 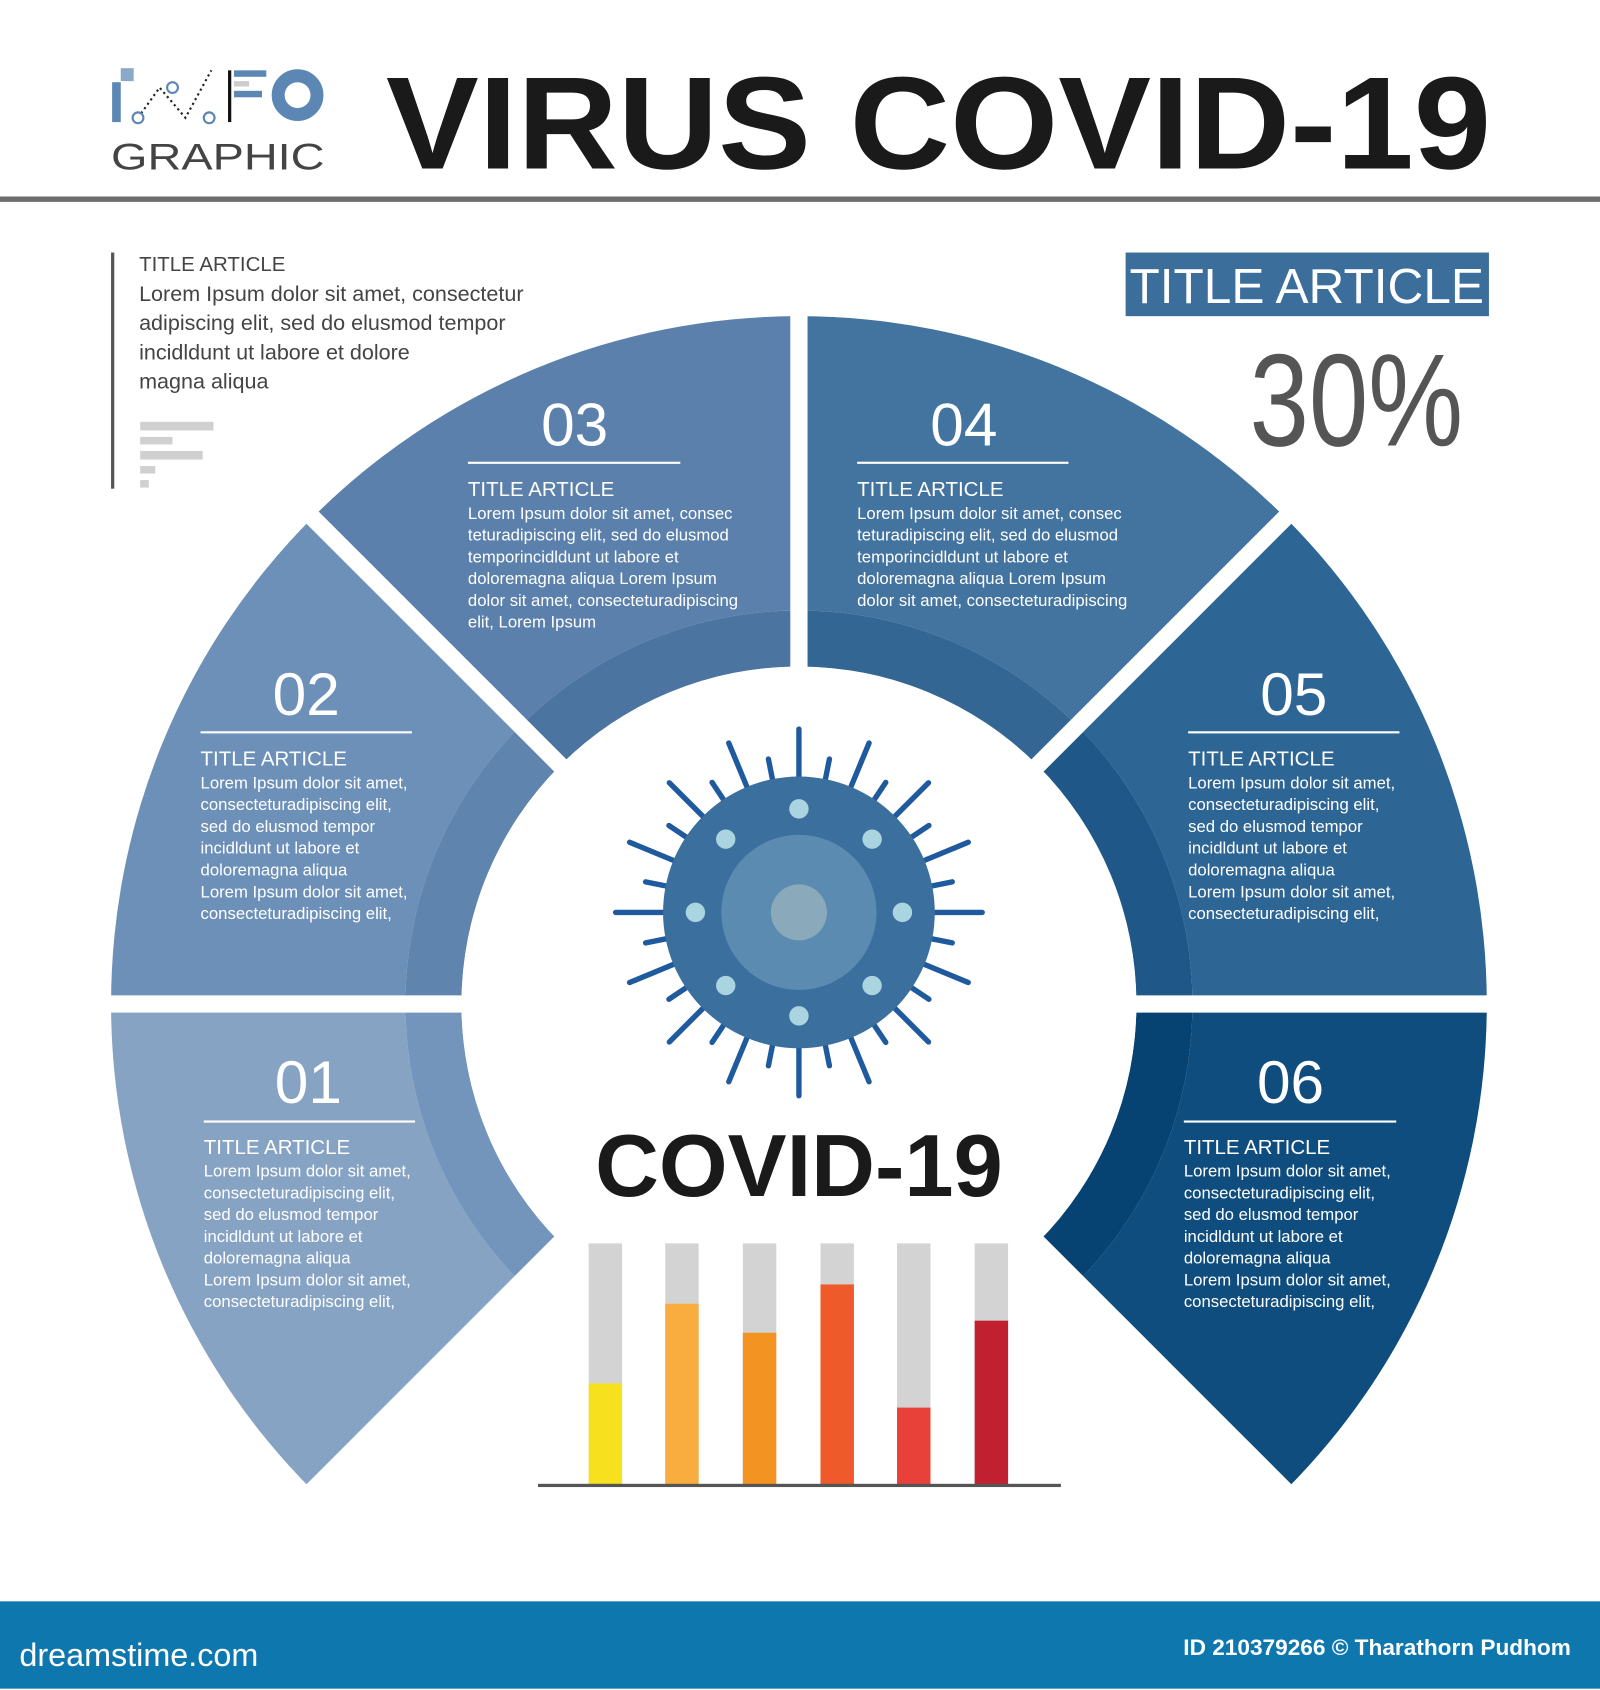 What do you see at coordinates (203, 380) in the screenshot?
I see `intro-line: magna aliqua` at bounding box center [203, 380].